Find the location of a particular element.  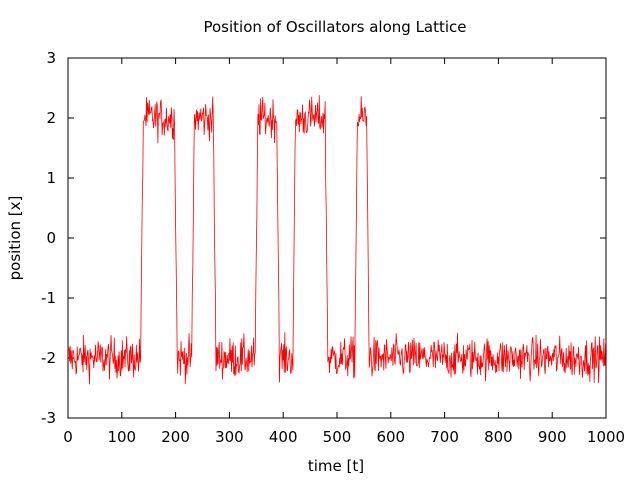

x-tick-label: 200 is located at coordinates (175, 437).